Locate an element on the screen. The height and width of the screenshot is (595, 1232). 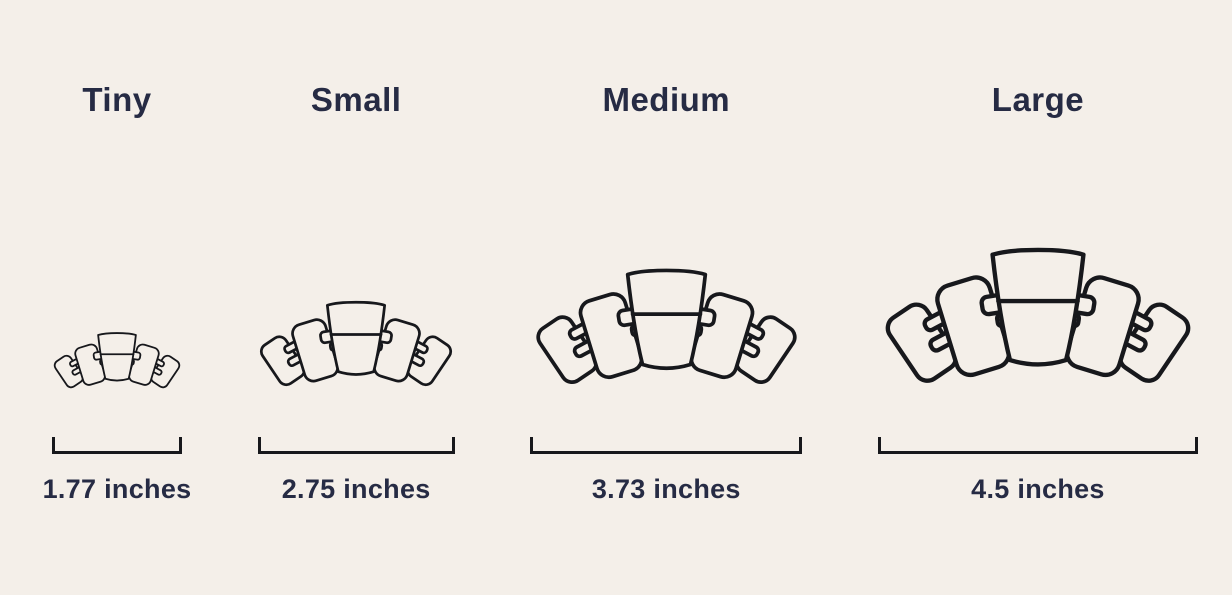
size-column-small: Small 2.75 inches is located at coordinates (356, 292).